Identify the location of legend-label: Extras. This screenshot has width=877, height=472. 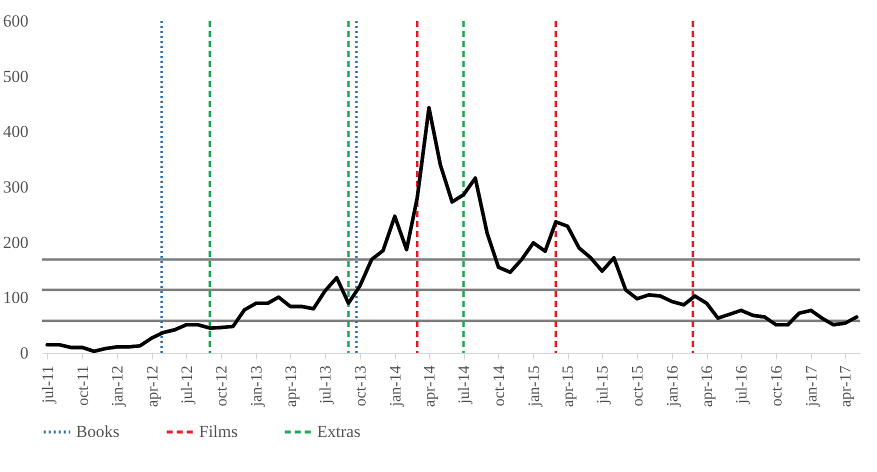
(338, 431).